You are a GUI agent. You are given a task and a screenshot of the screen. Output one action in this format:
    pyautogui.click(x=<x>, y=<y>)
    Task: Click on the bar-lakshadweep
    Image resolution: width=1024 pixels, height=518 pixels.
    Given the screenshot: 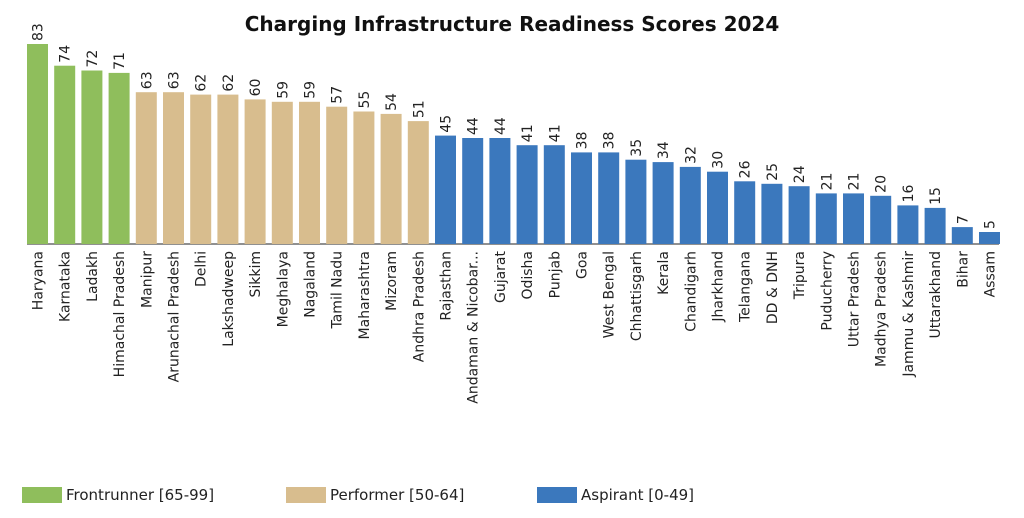 What is the action you would take?
    pyautogui.click(x=228, y=169)
    